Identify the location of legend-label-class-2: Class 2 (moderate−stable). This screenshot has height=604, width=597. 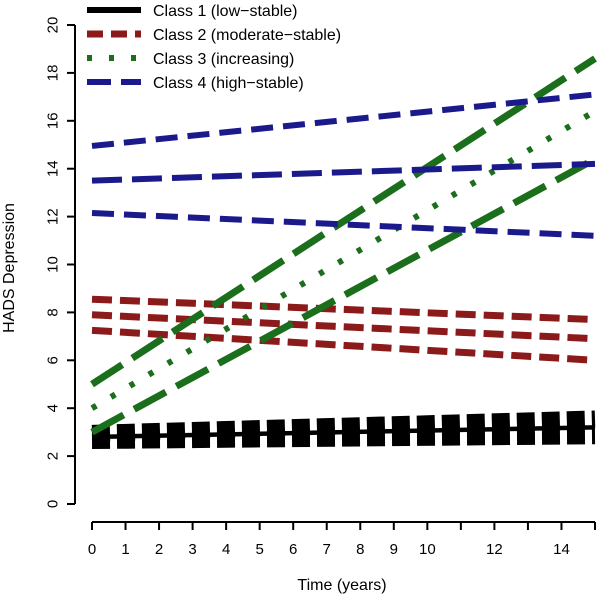
(247, 35).